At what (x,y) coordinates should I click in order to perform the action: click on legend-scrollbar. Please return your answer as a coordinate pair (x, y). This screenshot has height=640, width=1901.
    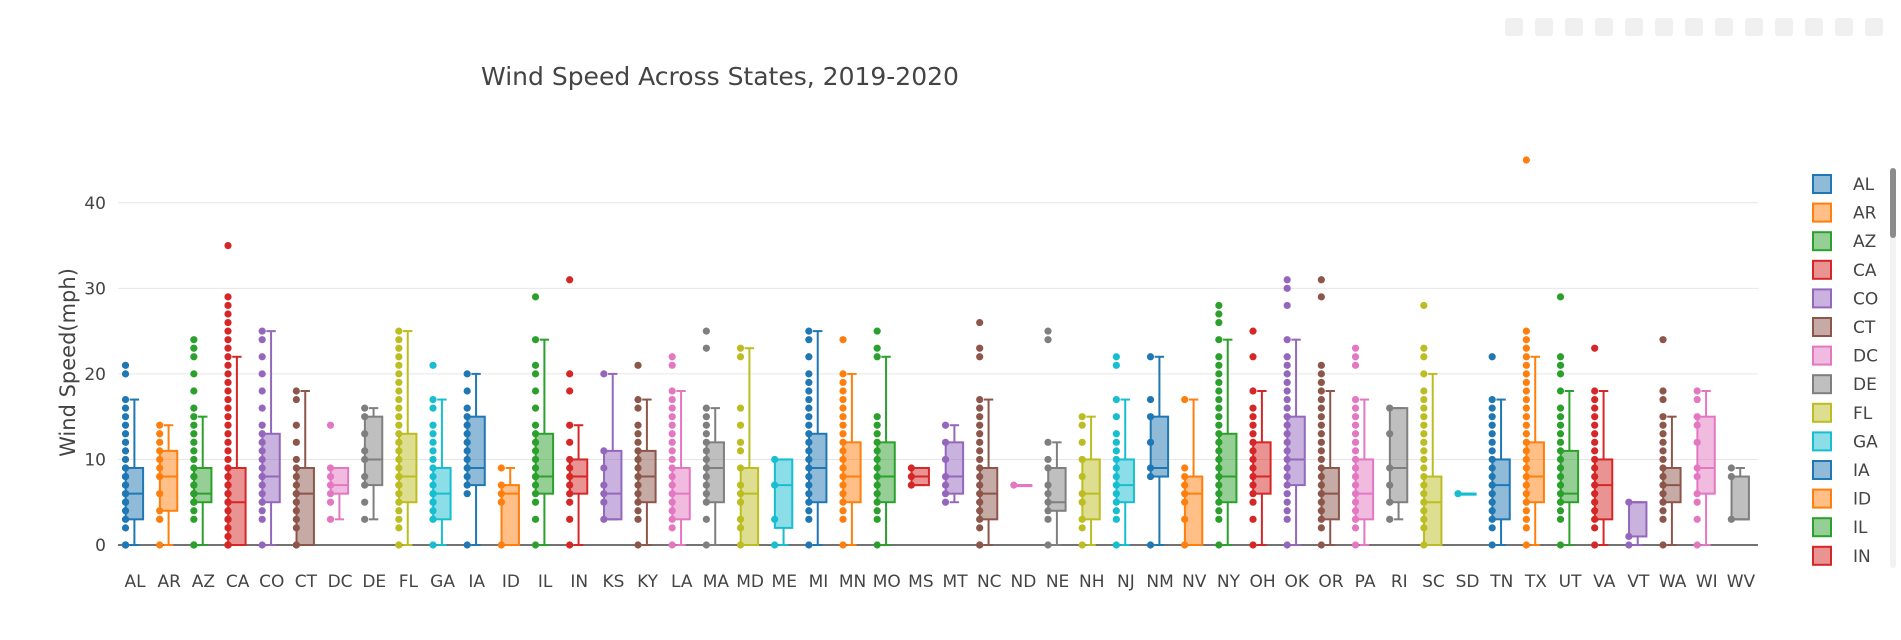
    Looking at the image, I should click on (1893, 368).